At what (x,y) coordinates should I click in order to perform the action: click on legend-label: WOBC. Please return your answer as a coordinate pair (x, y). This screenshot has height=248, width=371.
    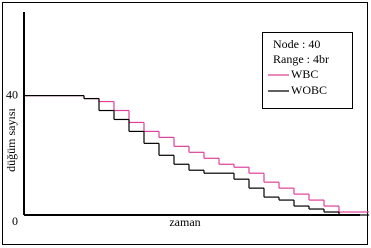
    Looking at the image, I should click on (309, 90).